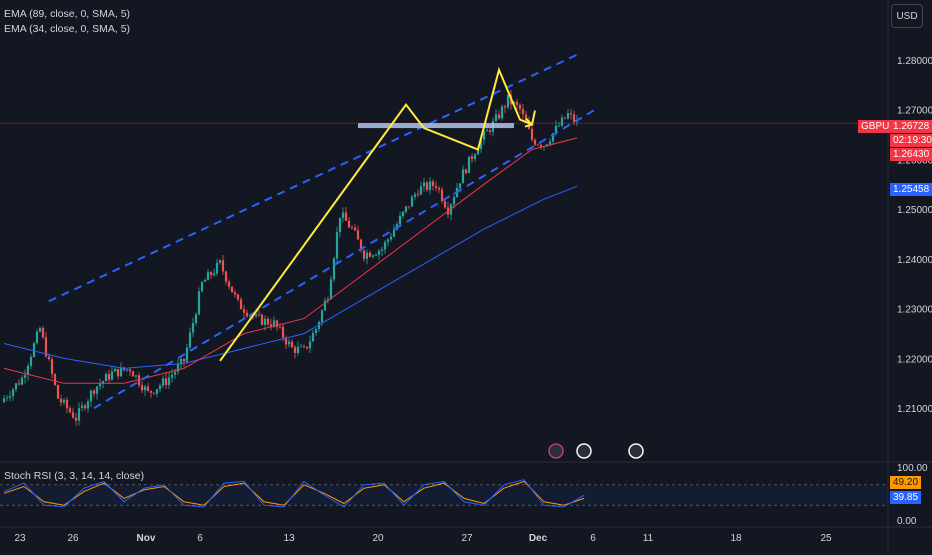 The width and height of the screenshot is (932, 555). I want to click on stoch-k-tag: 49.20, so click(906, 482).